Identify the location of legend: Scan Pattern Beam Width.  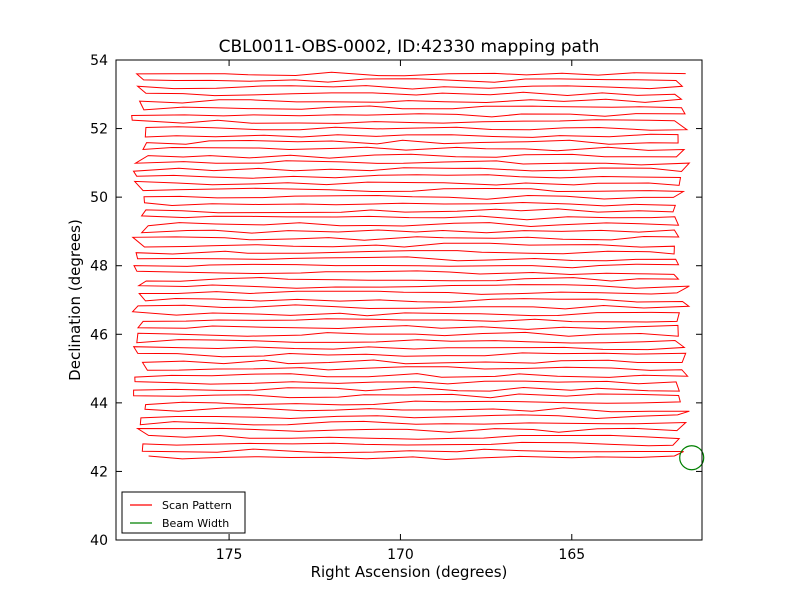
(183, 512).